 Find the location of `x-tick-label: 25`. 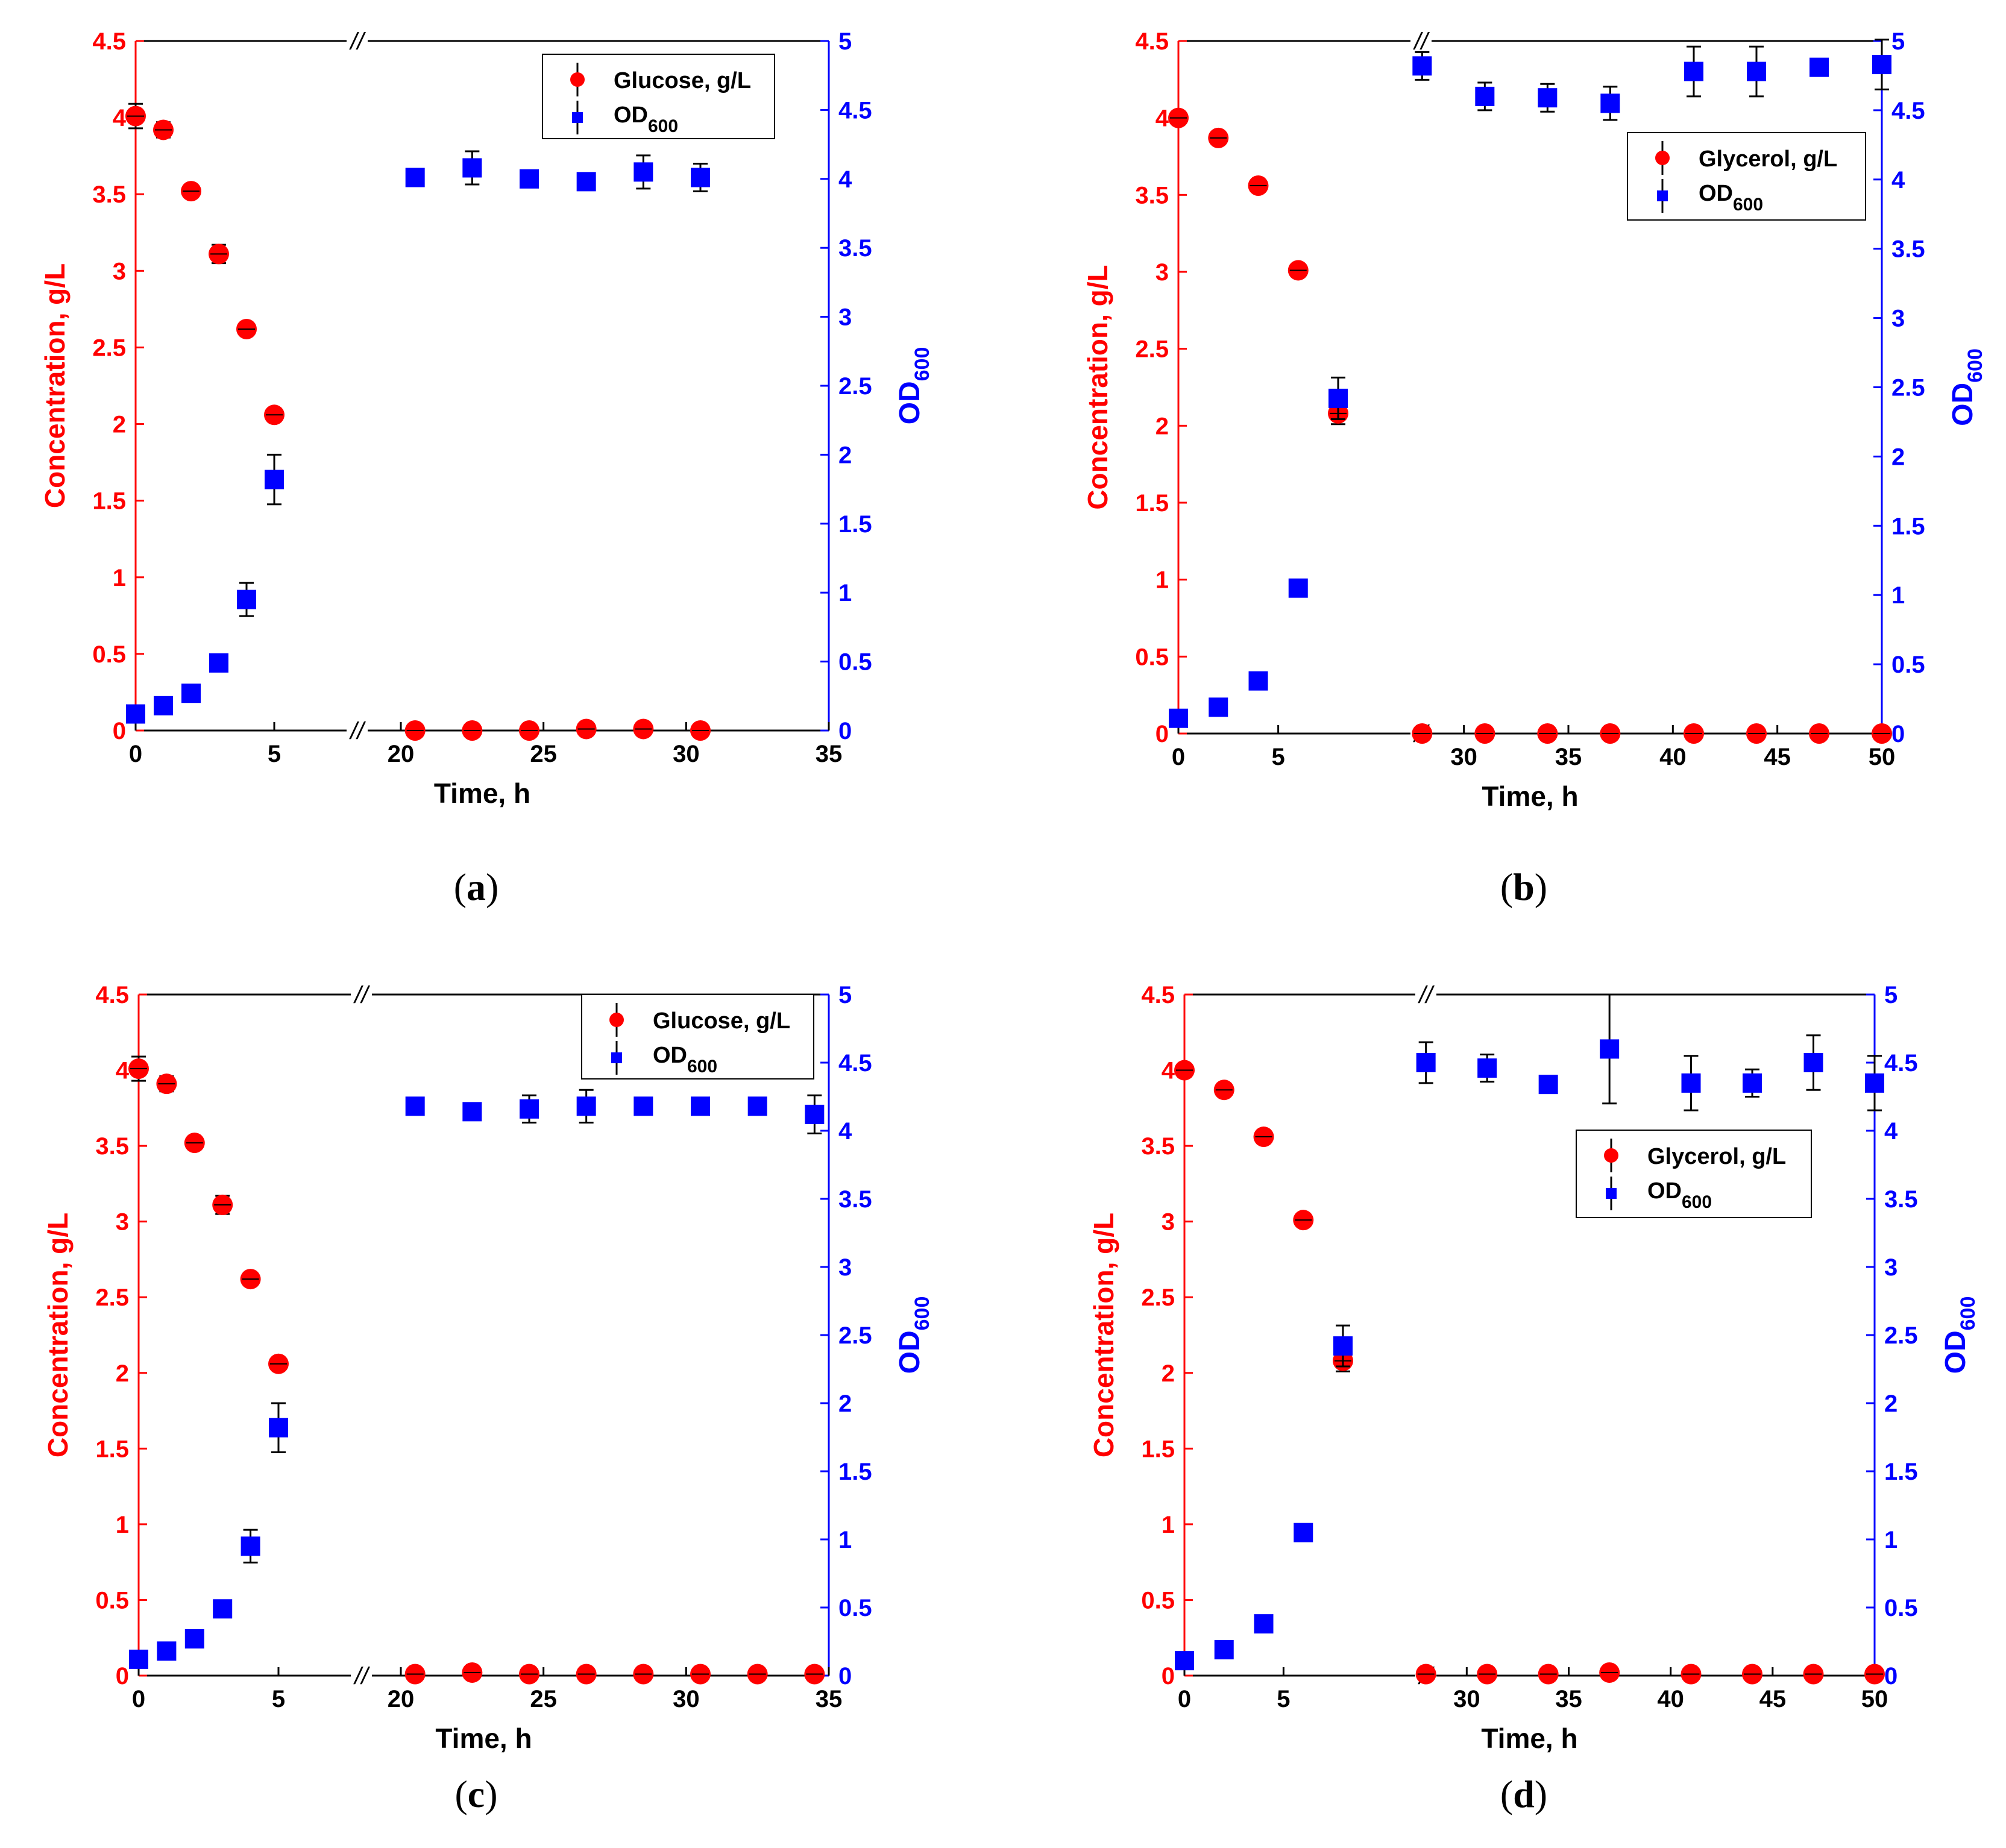

x-tick-label: 25 is located at coordinates (544, 1699).